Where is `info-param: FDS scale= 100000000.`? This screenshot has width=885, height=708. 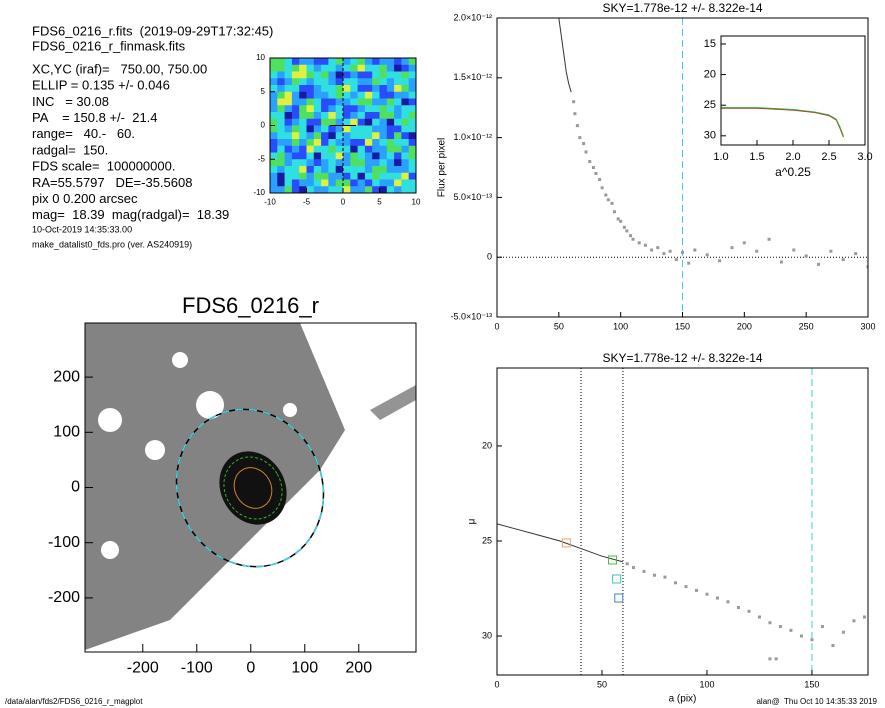 info-param: FDS scale= 100000000. is located at coordinates (103, 166).